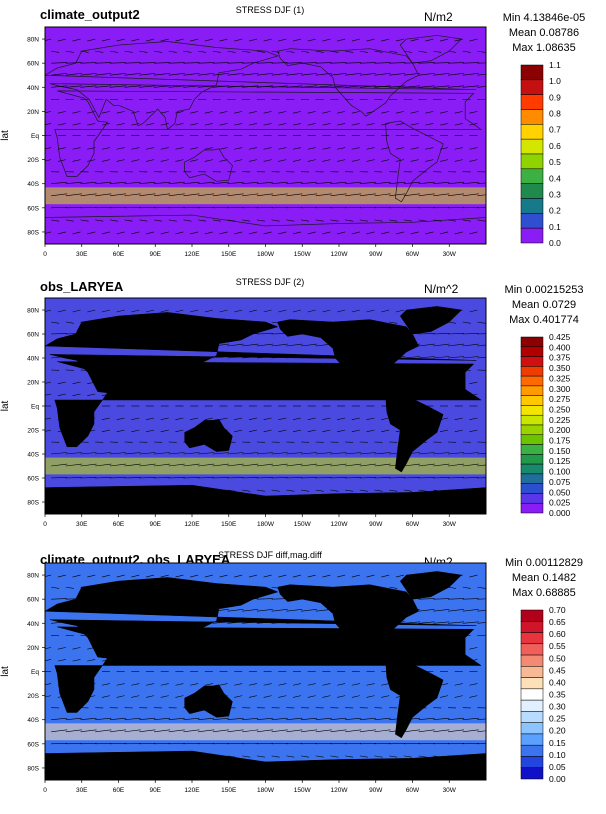 This screenshot has width=606, height=814. I want to click on colorbar-swatch, so click(532, 235).